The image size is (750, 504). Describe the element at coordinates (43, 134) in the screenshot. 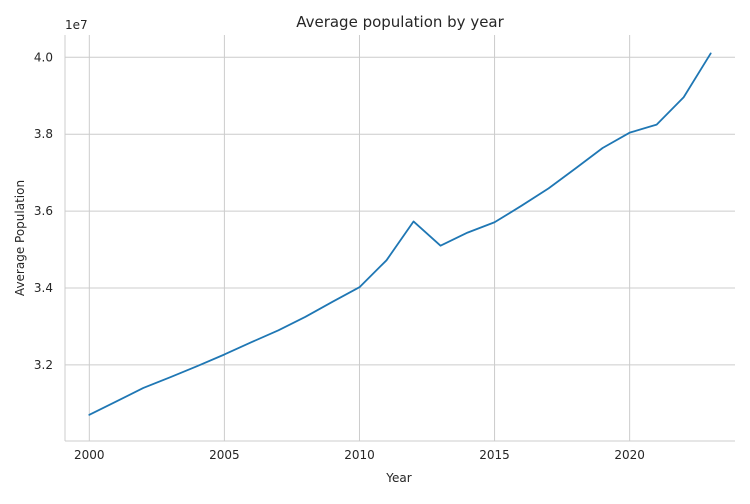

I see `y-tick-label: 3.8` at that location.